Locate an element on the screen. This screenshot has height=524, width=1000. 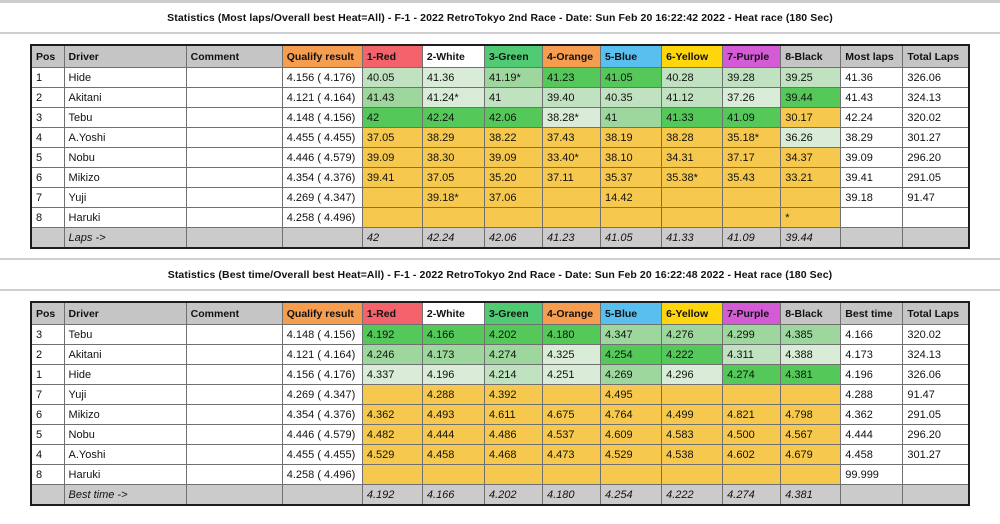
heat-cell-8-black: 39.44 is located at coordinates (811, 97).